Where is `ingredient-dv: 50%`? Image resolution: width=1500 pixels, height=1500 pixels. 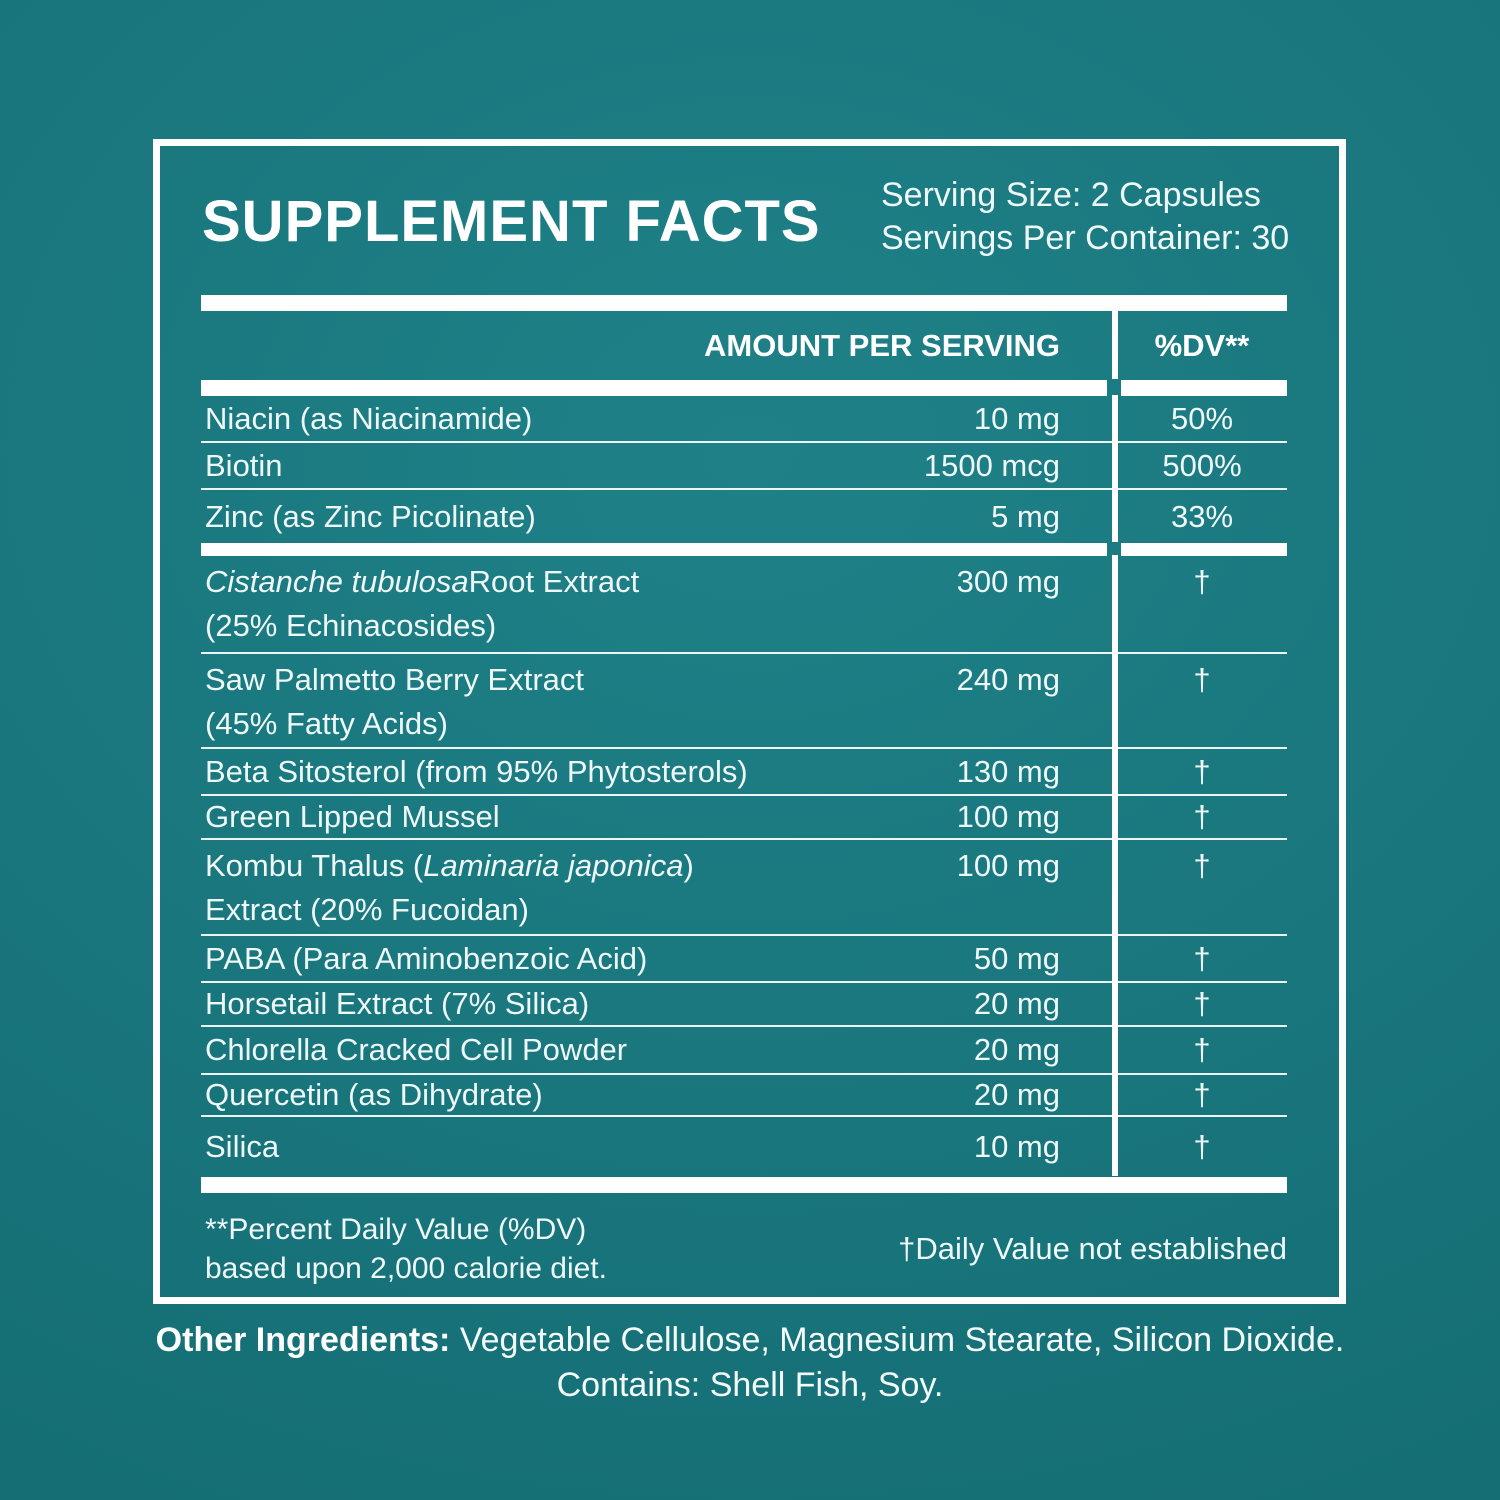 ingredient-dv: 50% is located at coordinates (1202, 418).